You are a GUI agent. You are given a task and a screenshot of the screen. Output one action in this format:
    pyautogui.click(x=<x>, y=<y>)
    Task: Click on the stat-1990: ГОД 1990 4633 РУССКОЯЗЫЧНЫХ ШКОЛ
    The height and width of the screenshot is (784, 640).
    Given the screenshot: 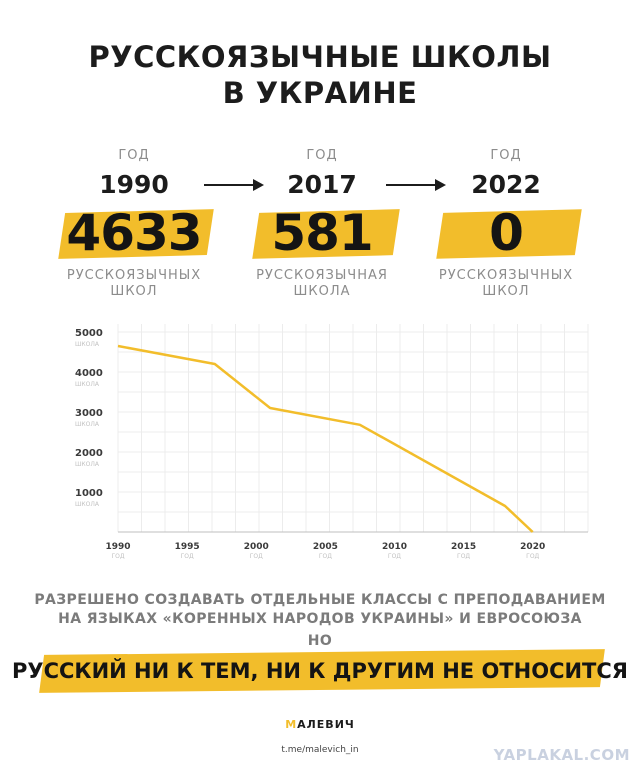 What is the action you would take?
    pyautogui.click(x=134, y=224)
    